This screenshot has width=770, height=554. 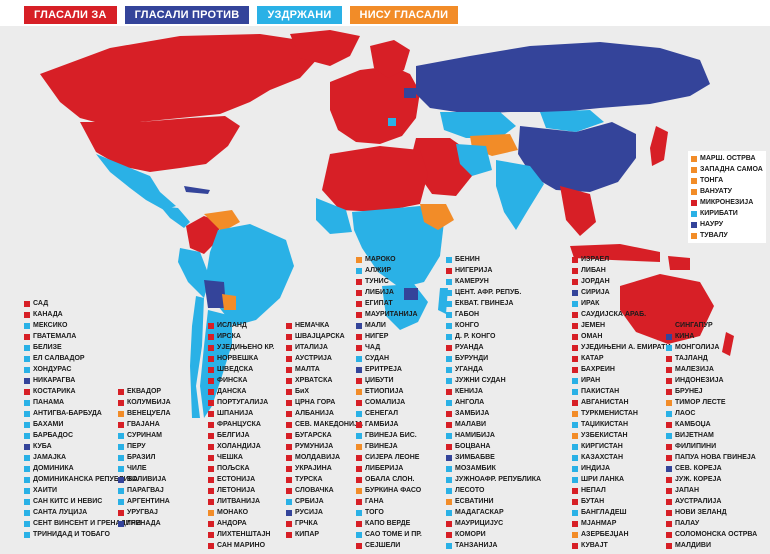 I want to click on country-name: МИКРОНЕЗИЈА, so click(x=727, y=202).